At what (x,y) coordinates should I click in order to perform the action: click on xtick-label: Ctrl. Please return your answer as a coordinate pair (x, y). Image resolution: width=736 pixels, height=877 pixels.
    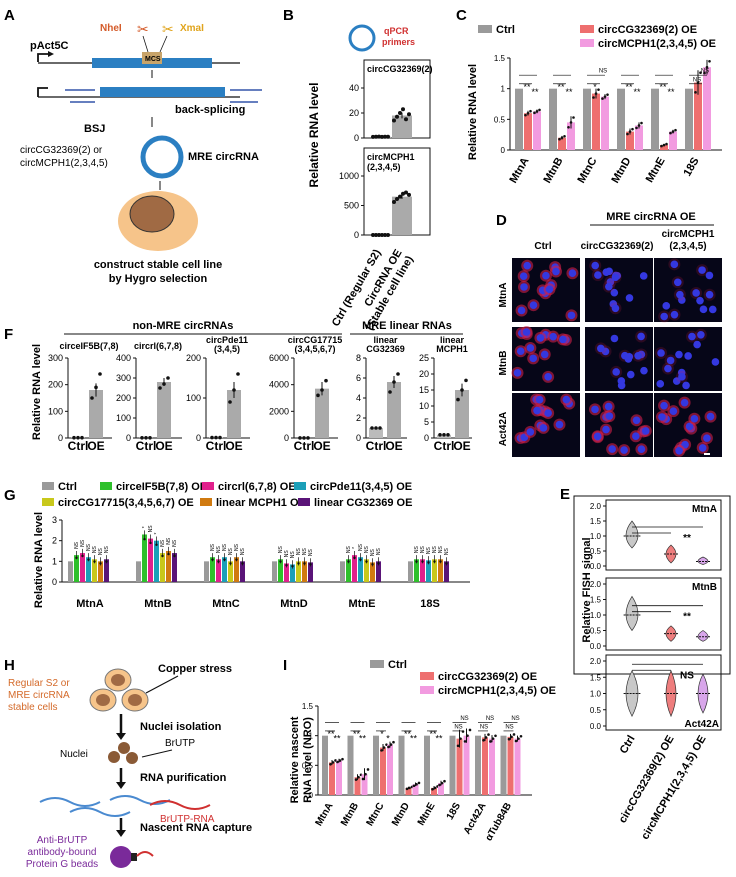
    Looking at the image, I should click on (628, 745).